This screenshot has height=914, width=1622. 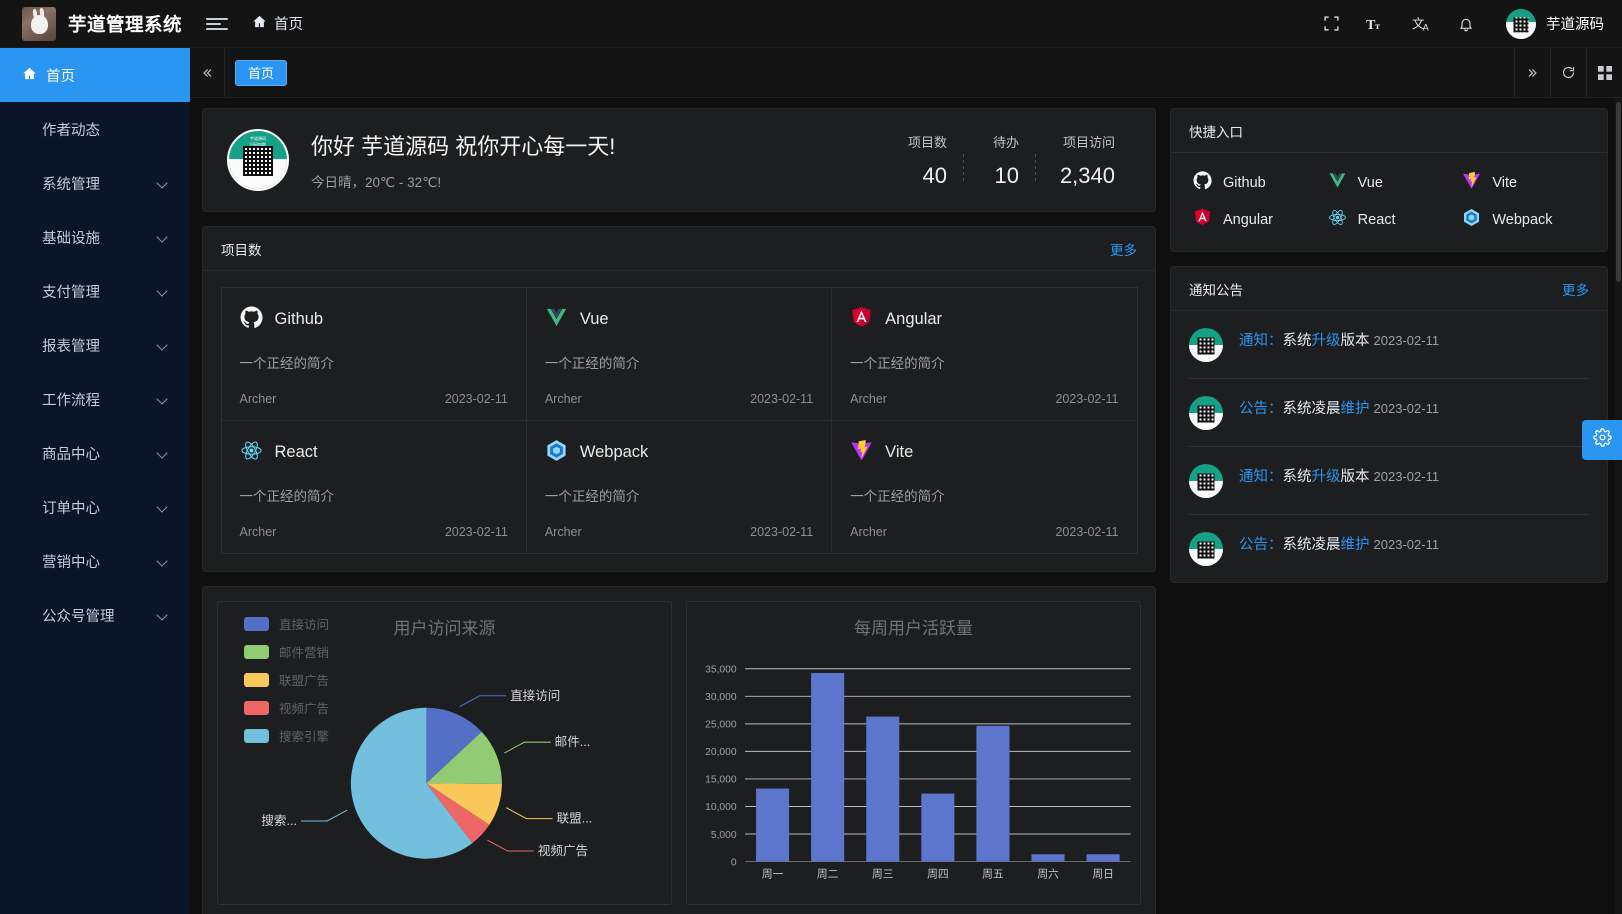 I want to click on tabs-scroll-left-icon, so click(x=207, y=72).